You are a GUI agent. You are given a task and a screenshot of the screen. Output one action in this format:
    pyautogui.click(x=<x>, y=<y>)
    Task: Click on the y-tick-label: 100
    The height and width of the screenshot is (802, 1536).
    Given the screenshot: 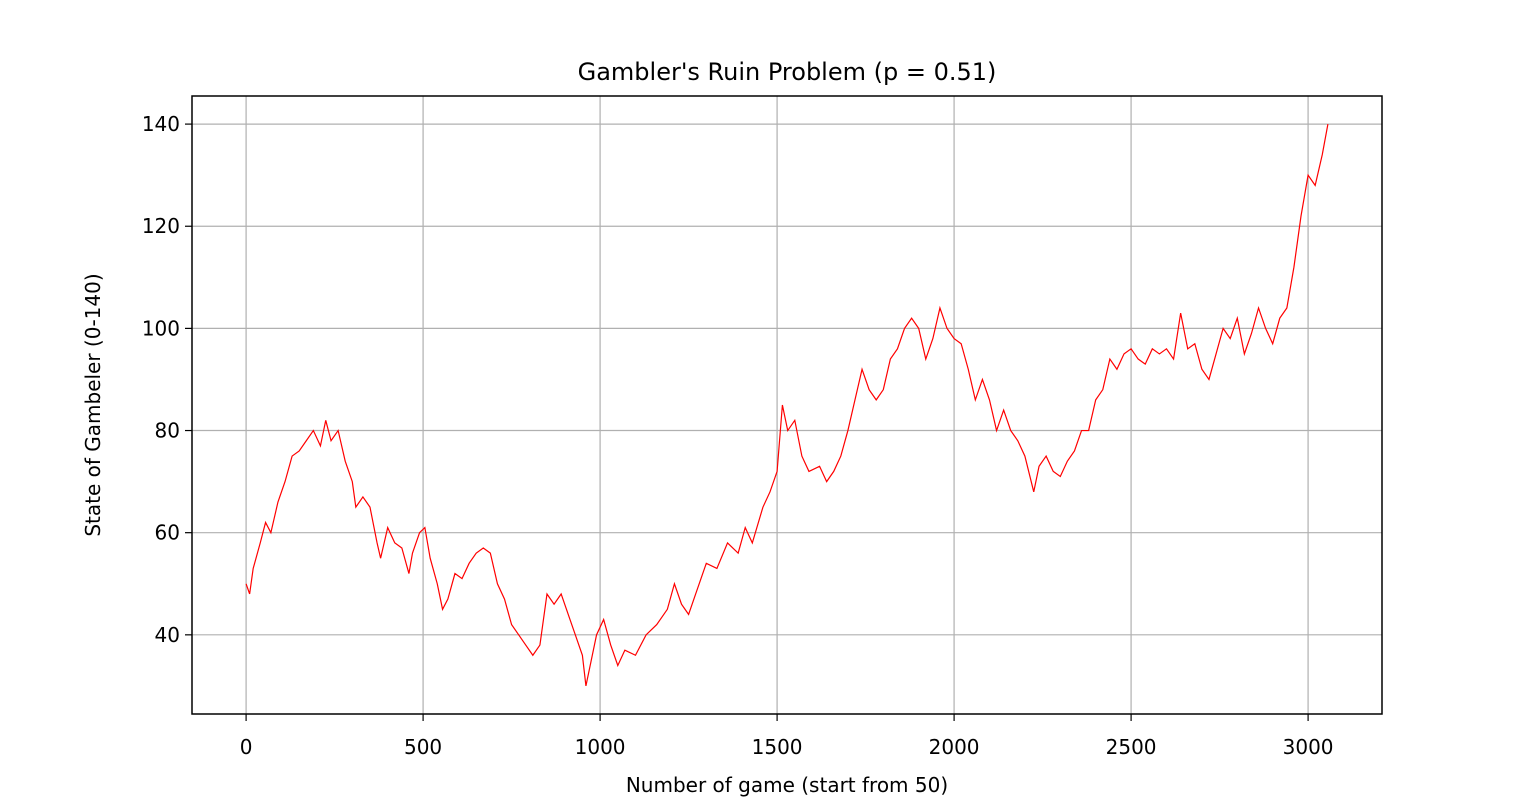 What is the action you would take?
    pyautogui.click(x=161, y=328)
    